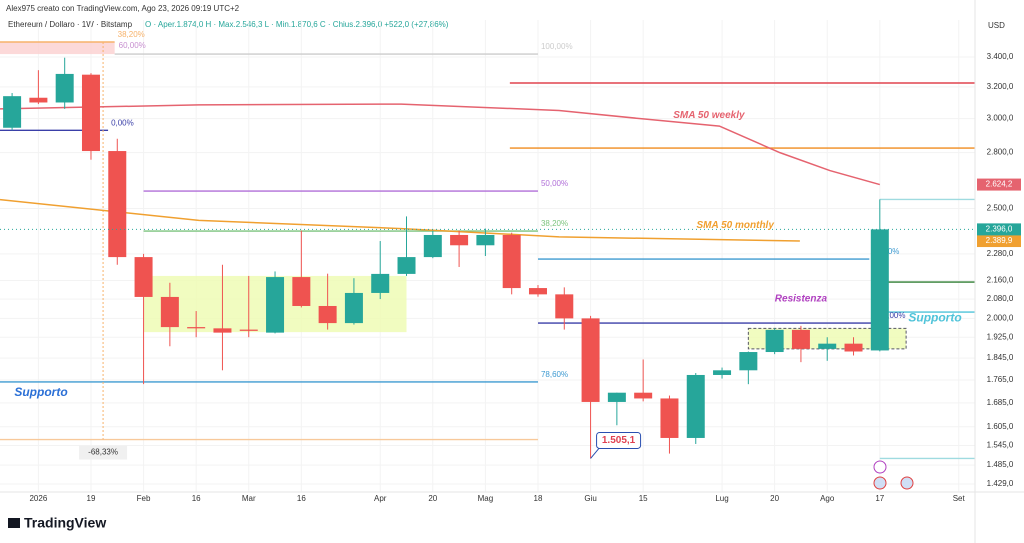 The image size is (1024, 543). What do you see at coordinates (735, 225) in the screenshot?
I see `annotation: SMA 50 monthly` at bounding box center [735, 225].